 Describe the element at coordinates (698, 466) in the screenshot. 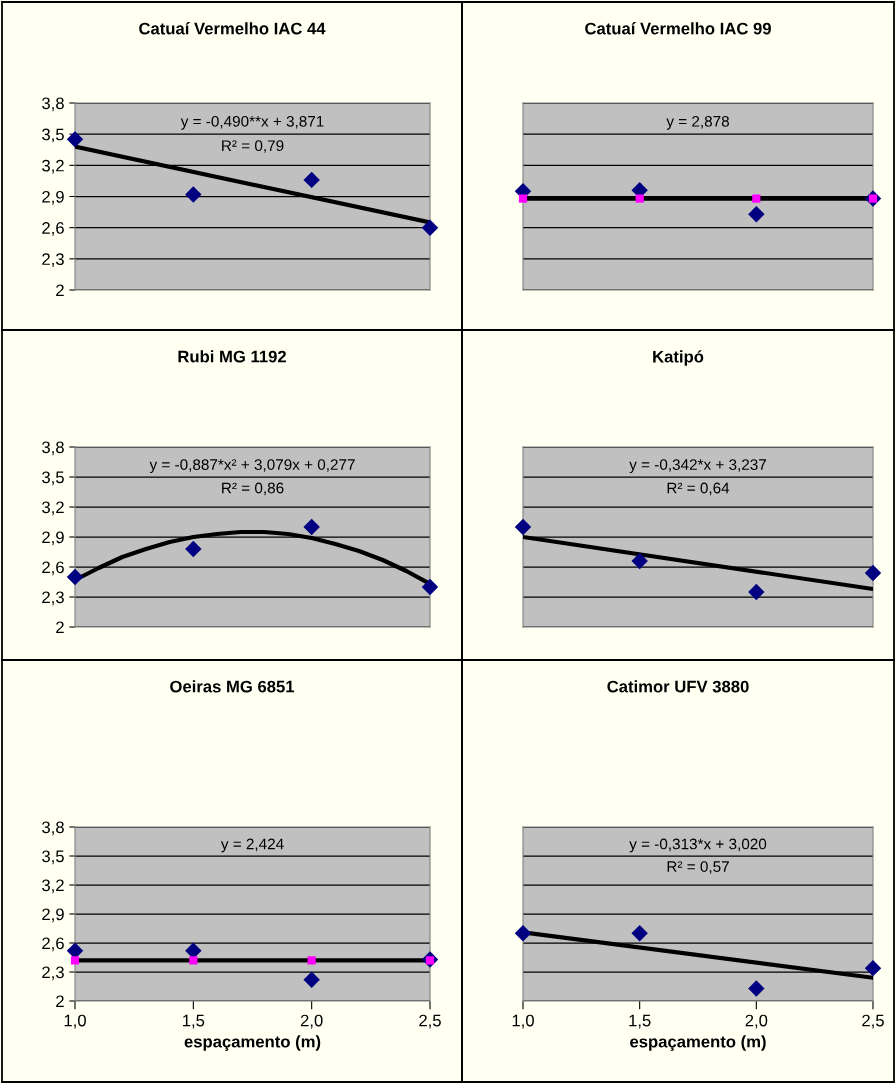

I see `annotation: y = -0,342*x + 3,237` at that location.